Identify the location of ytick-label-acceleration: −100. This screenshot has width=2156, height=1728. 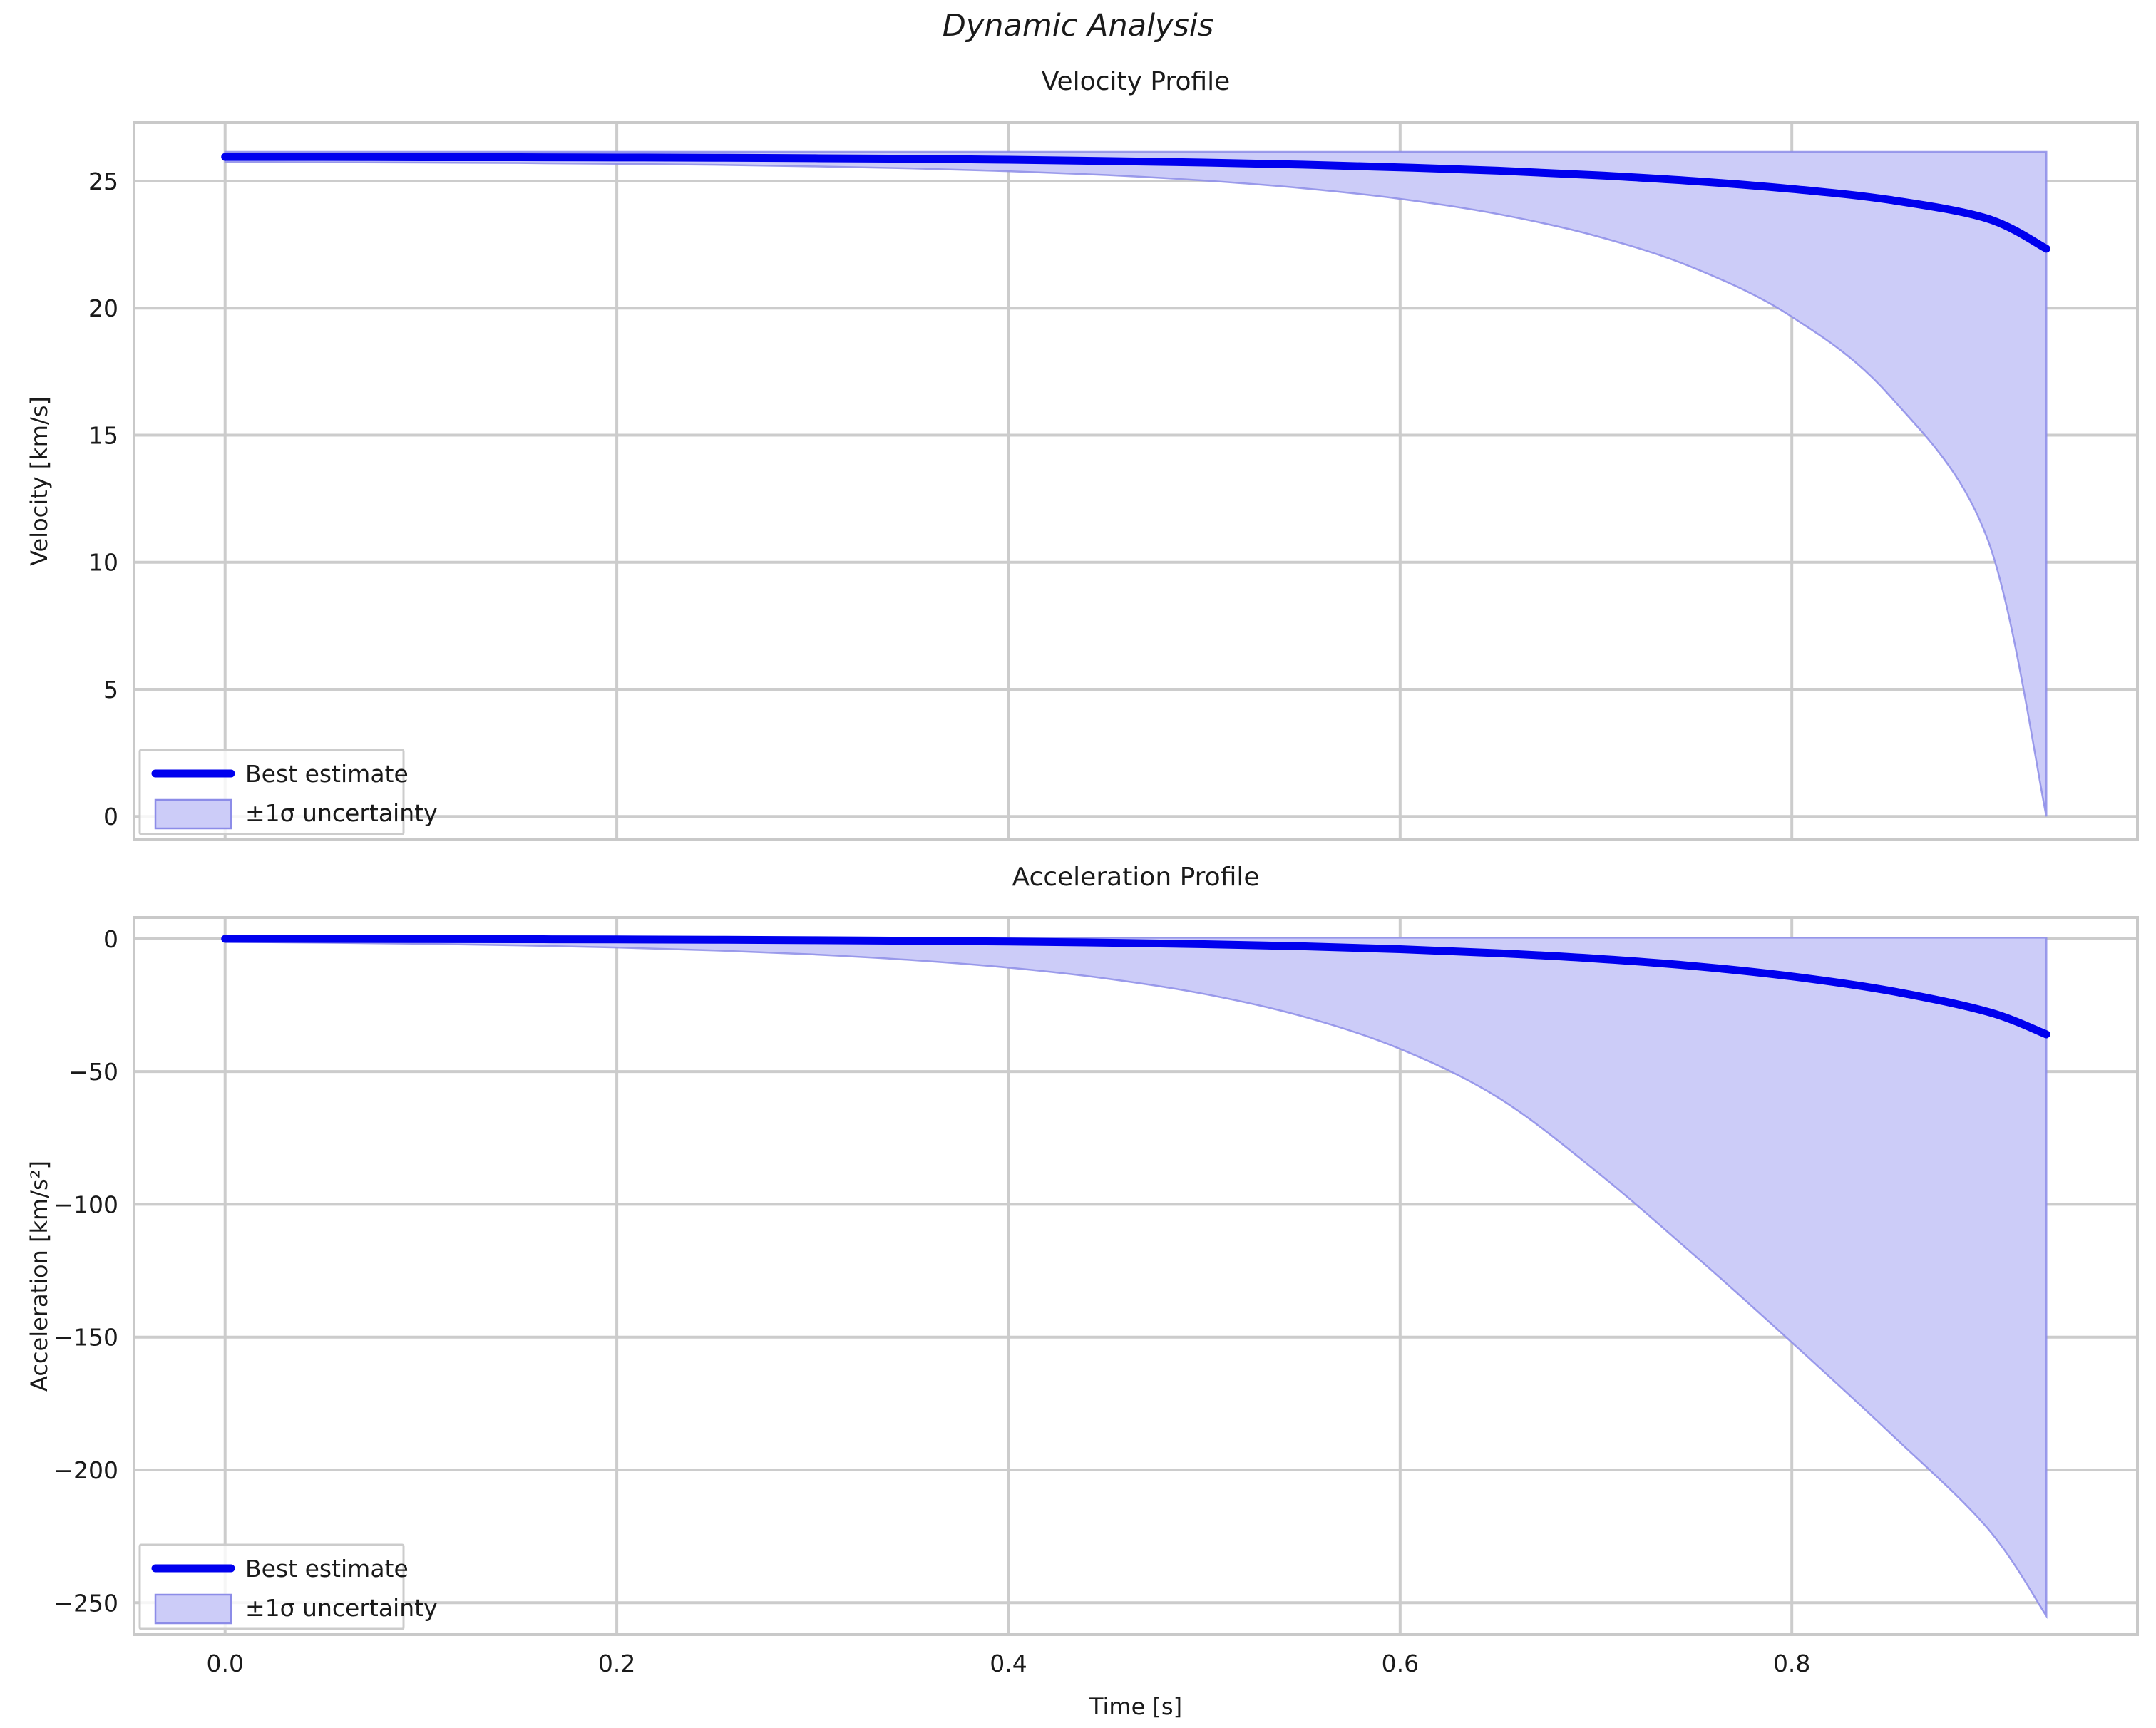
(85, 1204).